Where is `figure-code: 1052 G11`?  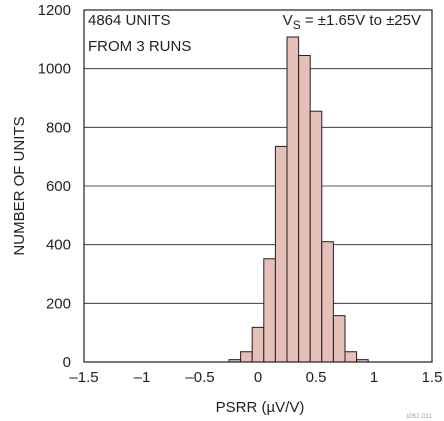 figure-code: 1052 G11 is located at coordinates (419, 417).